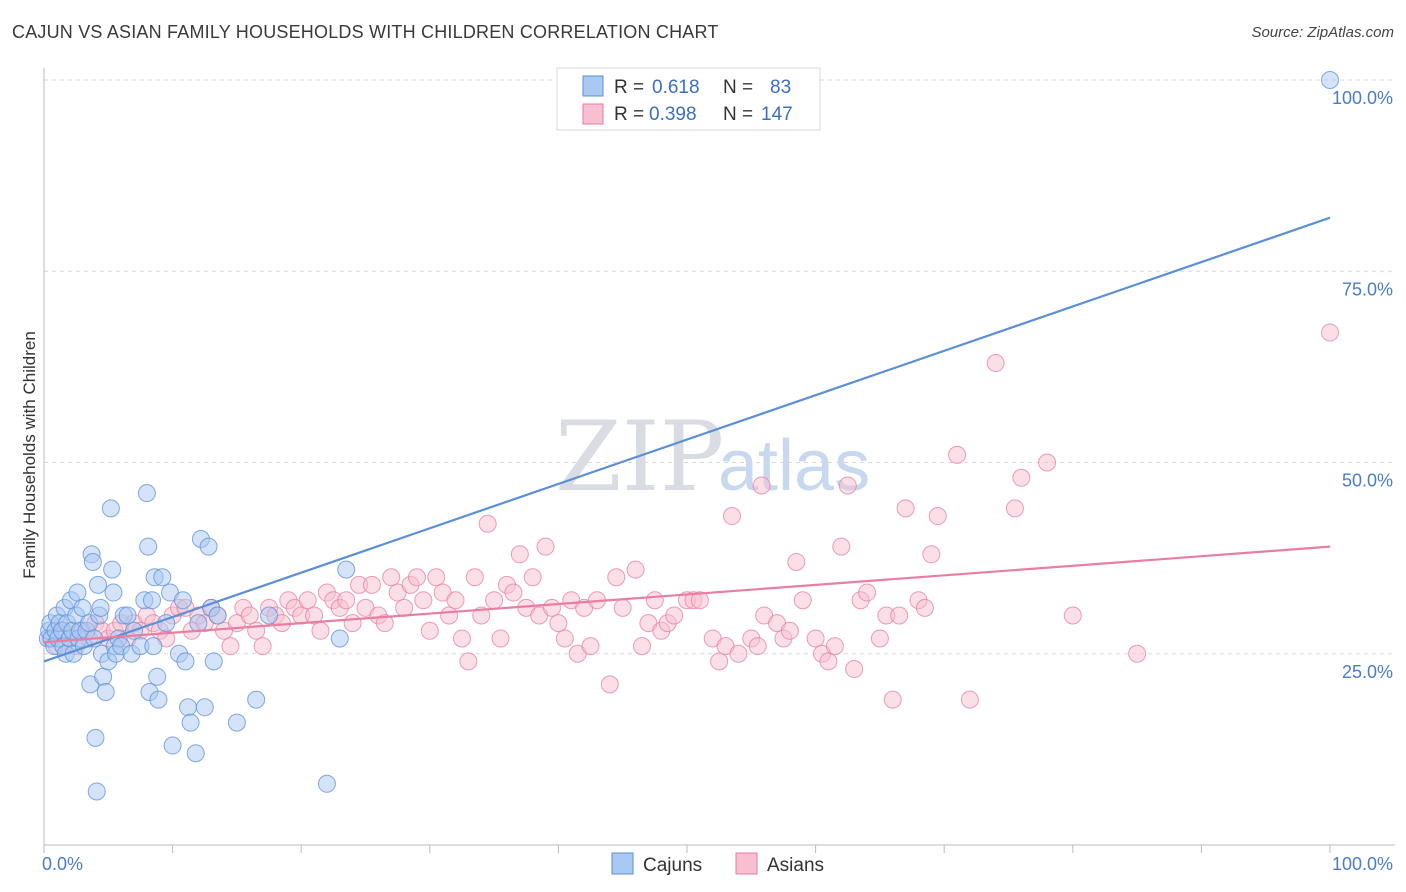 The image size is (1406, 892). I want to click on bottom-legend-swatch-asians, so click(746, 863).